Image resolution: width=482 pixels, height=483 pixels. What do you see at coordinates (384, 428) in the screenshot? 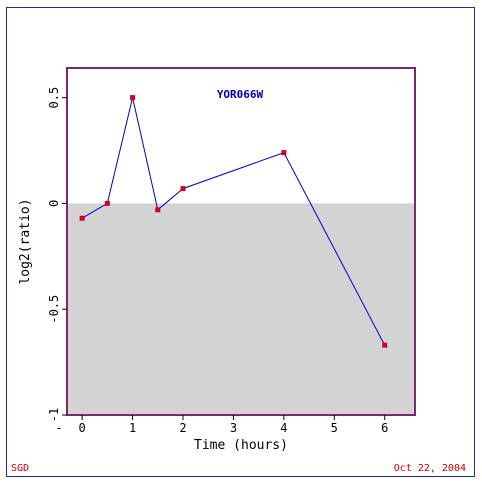
I see `x-tick-label: 6` at bounding box center [384, 428].